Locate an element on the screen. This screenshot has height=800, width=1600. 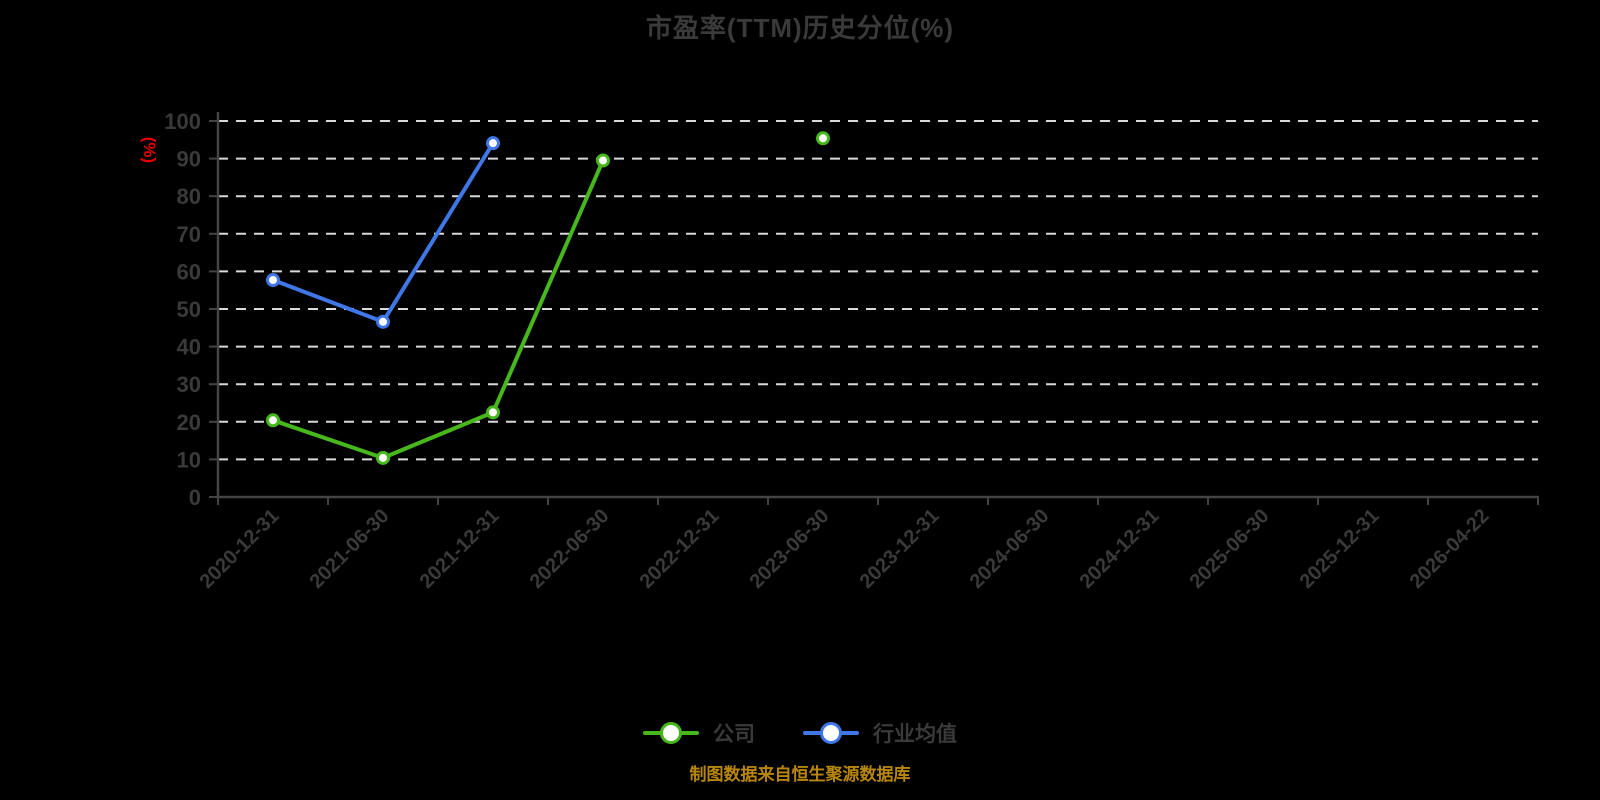
x-axis-label: 2022-12-31 is located at coordinates (680, 549).